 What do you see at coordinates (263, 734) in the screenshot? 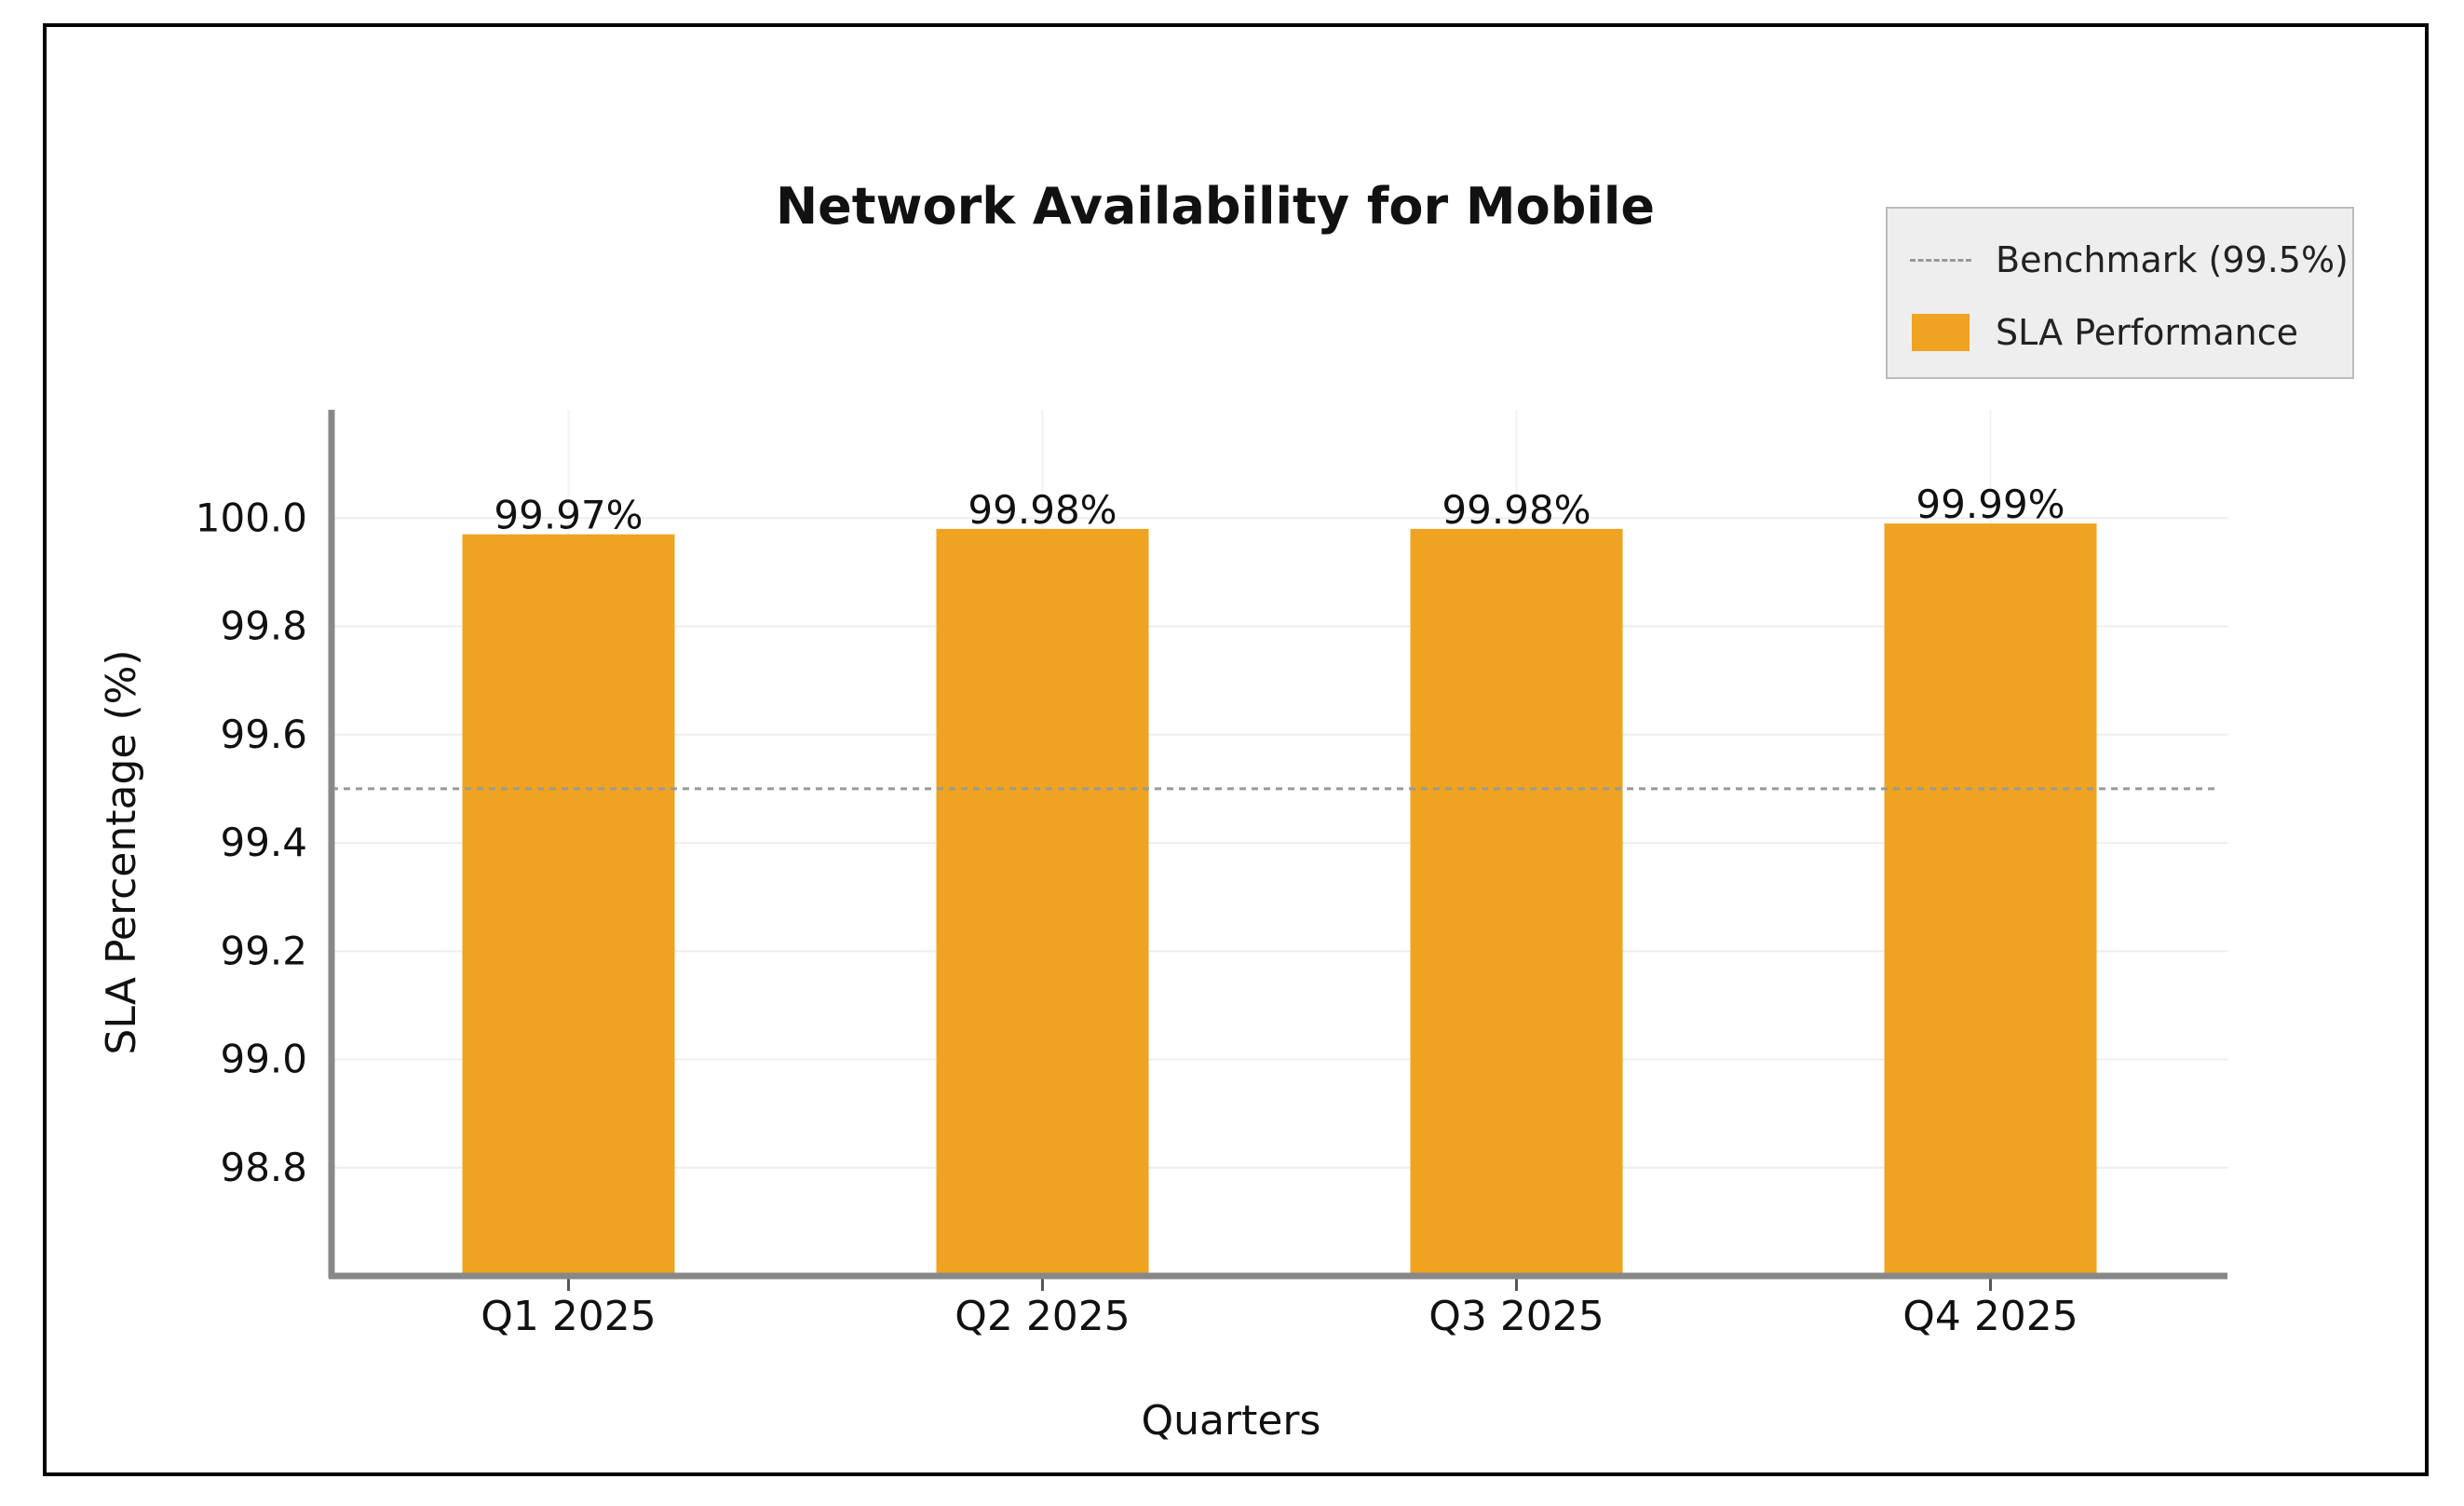
I see `y-tick-label: 99.6` at bounding box center [263, 734].